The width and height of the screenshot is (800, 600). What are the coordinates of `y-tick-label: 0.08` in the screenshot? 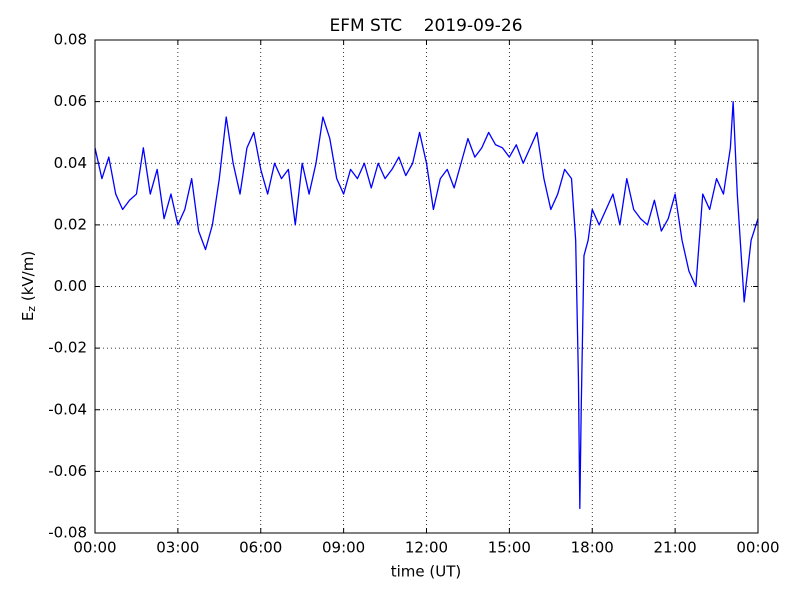 It's located at (70, 40).